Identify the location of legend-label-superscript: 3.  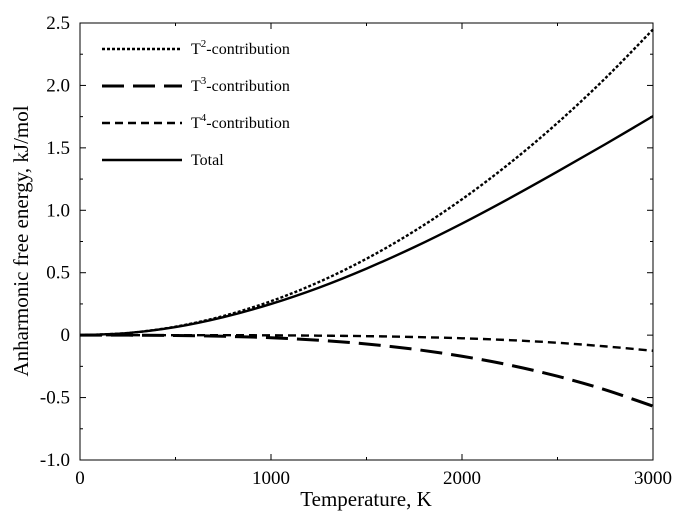
(204, 81).